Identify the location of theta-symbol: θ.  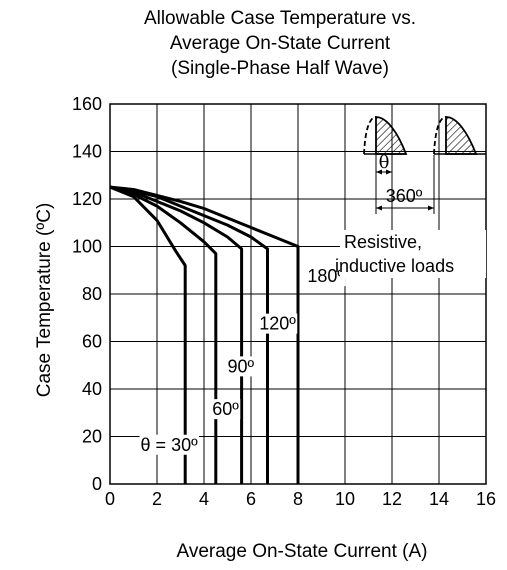
(384, 162).